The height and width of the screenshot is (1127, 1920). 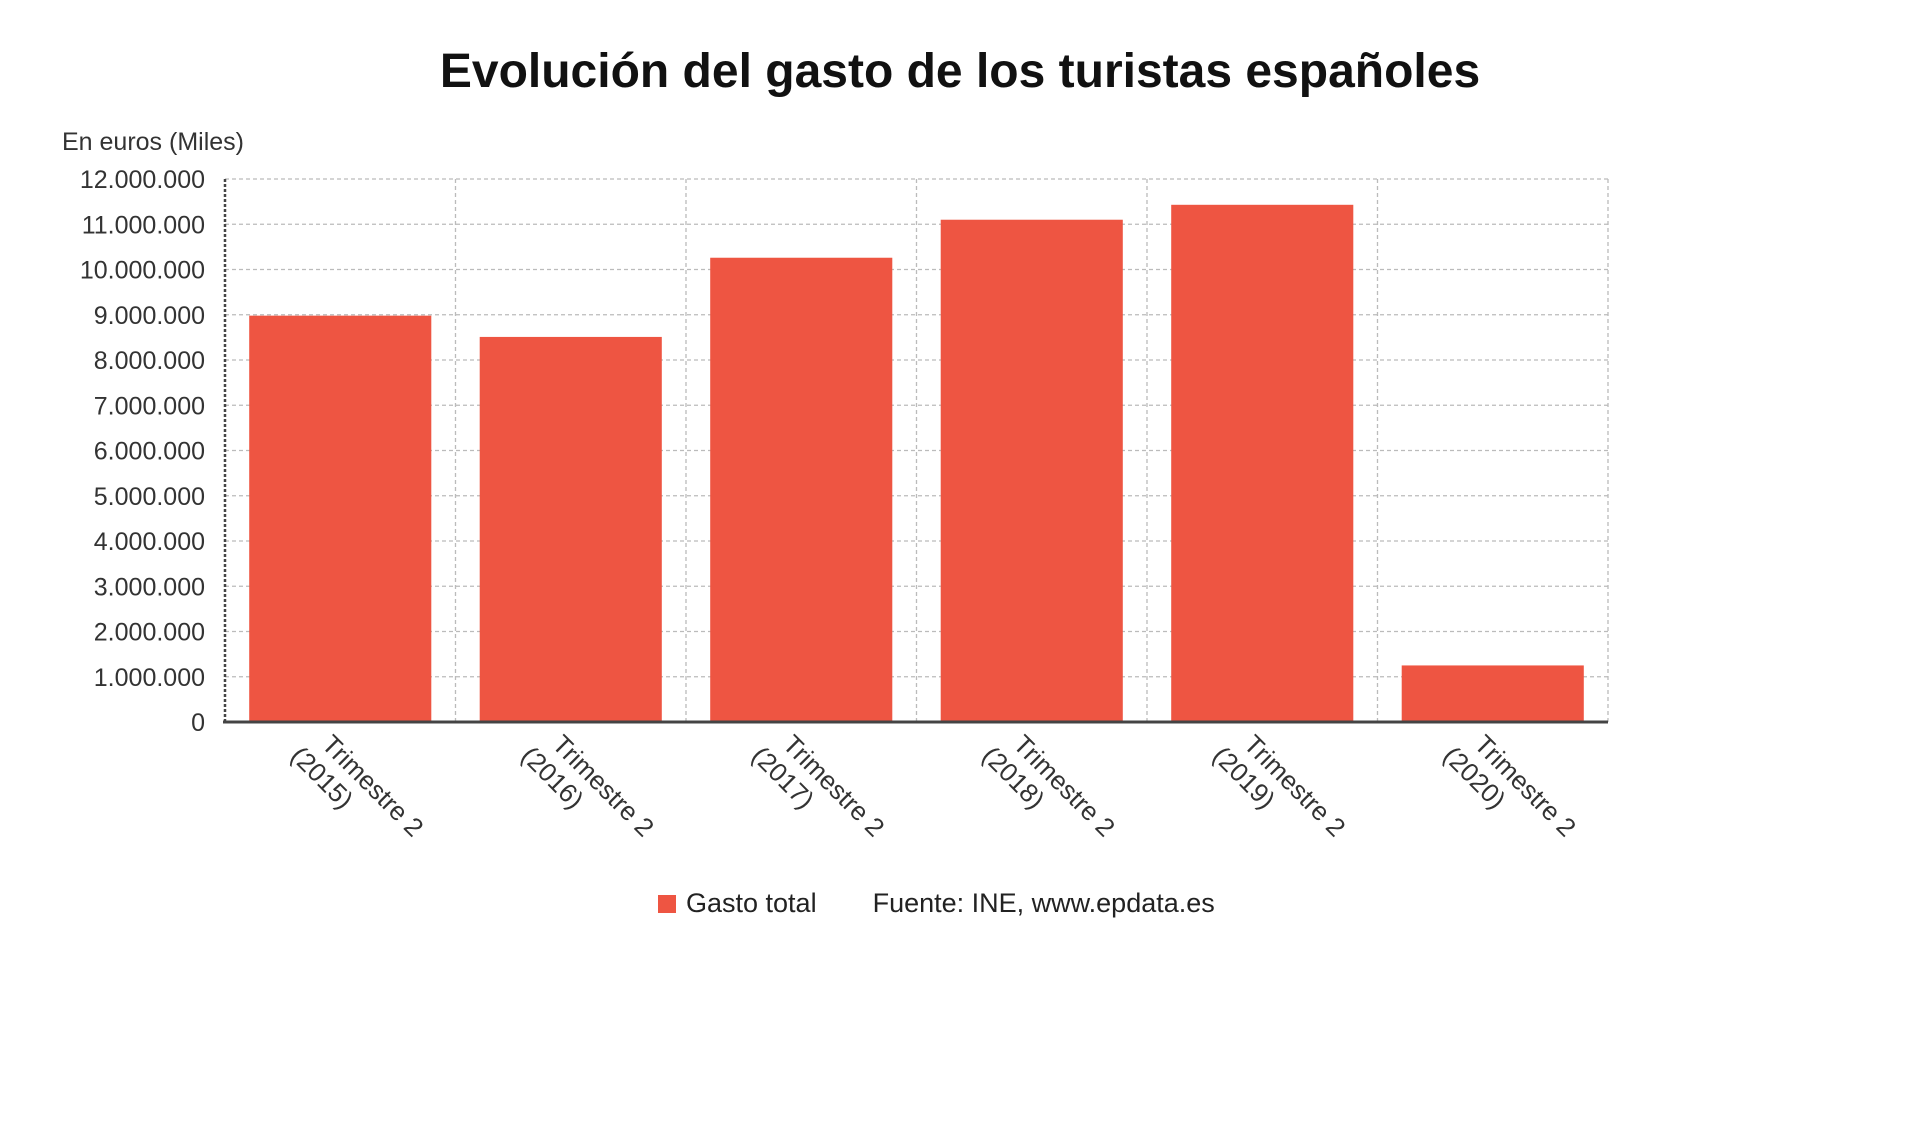 What do you see at coordinates (1509, 785) in the screenshot?
I see `x-tick-label: Trimestre 2(2020)` at bounding box center [1509, 785].